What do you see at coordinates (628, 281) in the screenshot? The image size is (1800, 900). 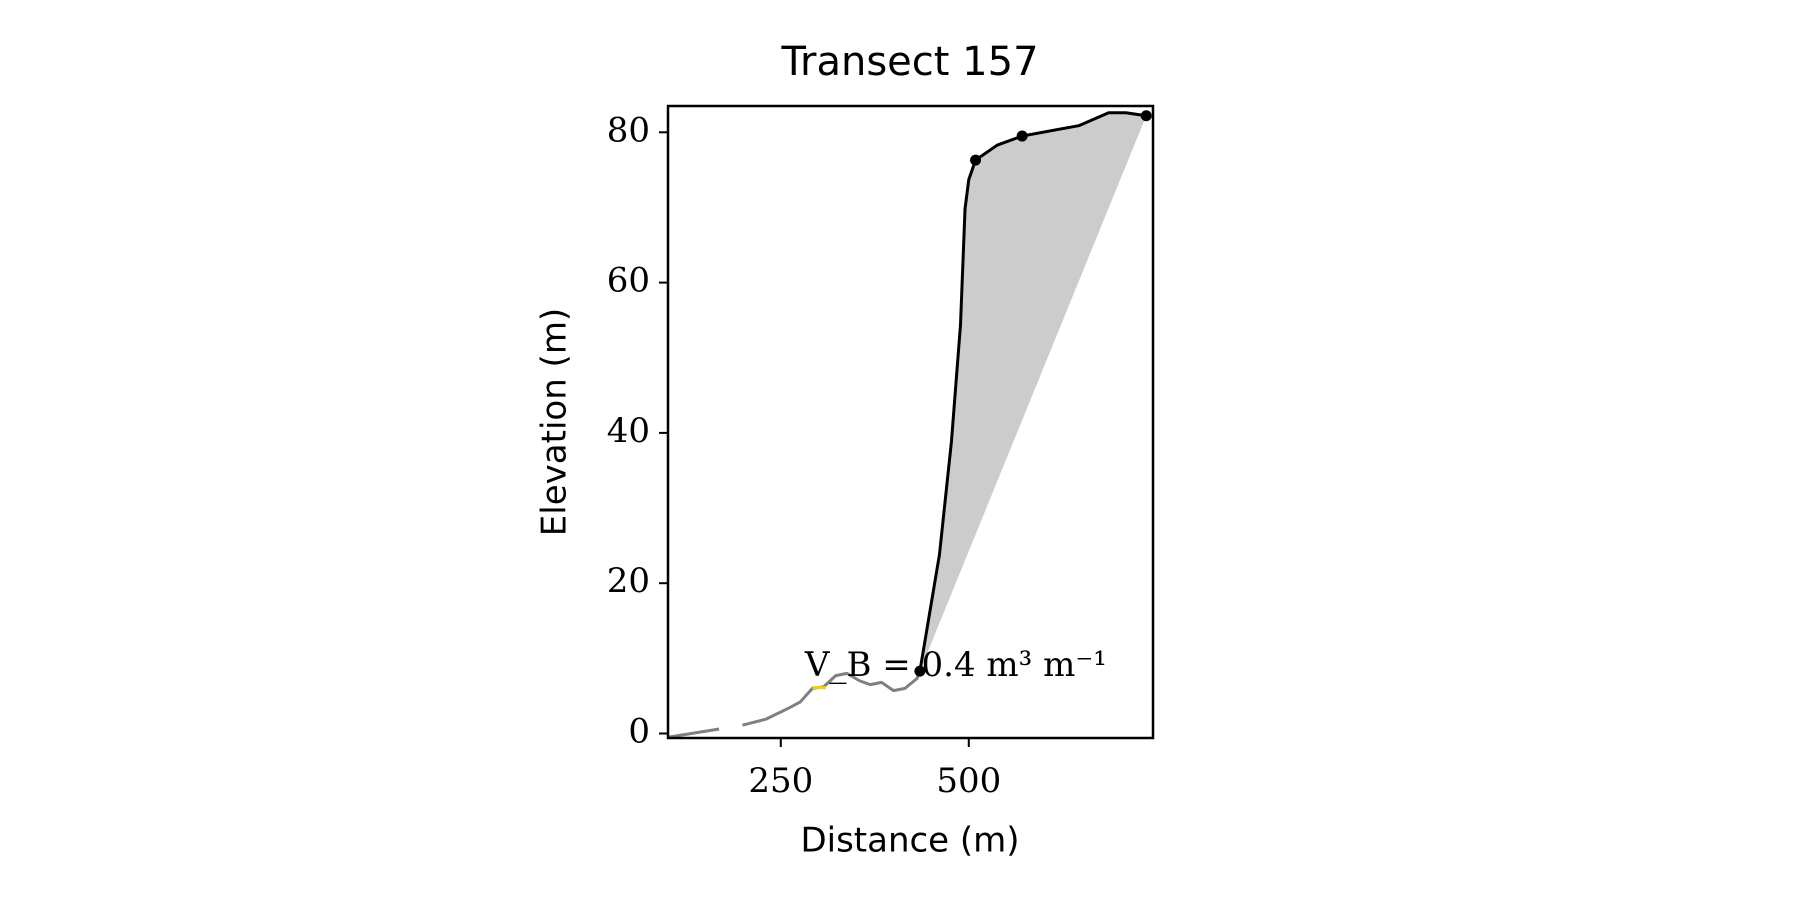 I see `y-tick-label: 60` at bounding box center [628, 281].